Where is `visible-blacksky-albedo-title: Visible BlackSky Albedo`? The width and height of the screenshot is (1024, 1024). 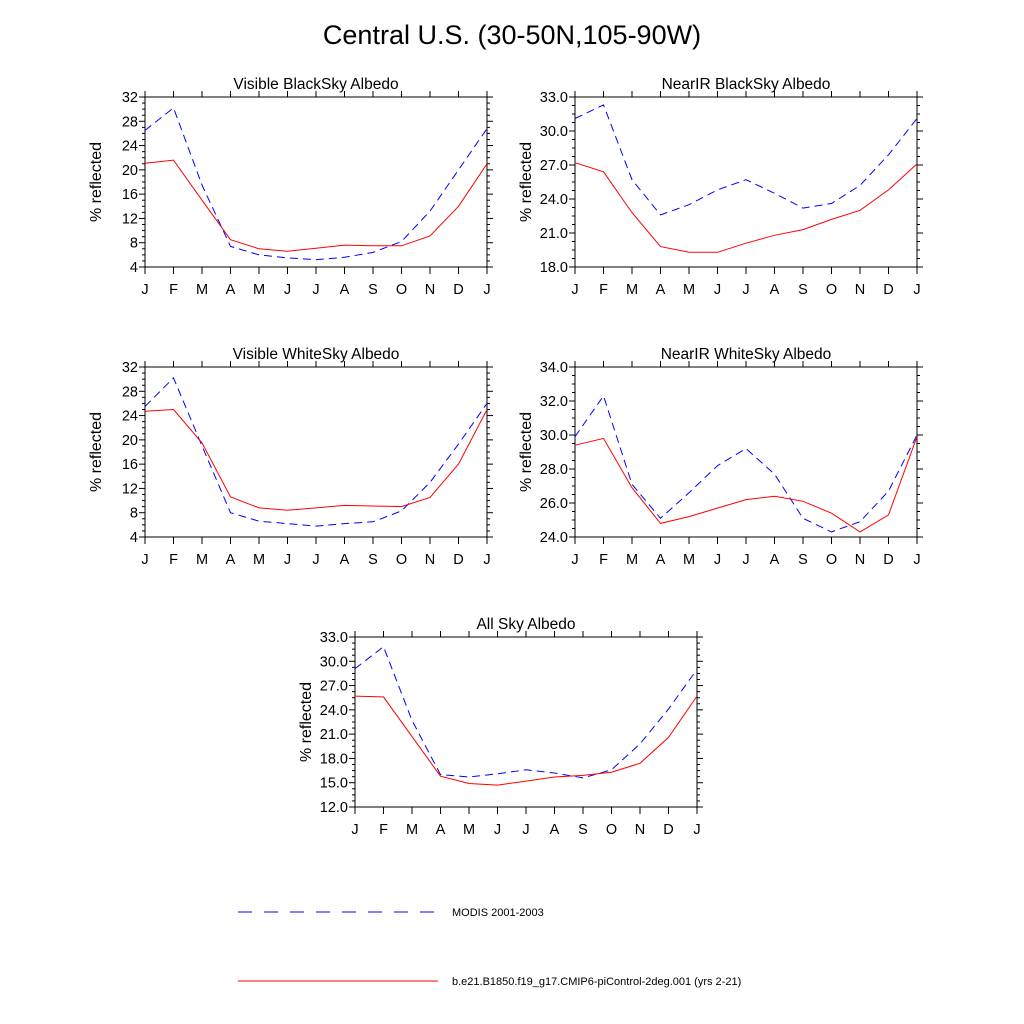
visible-blacksky-albedo-title: Visible BlackSky Albedo is located at coordinates (315, 84).